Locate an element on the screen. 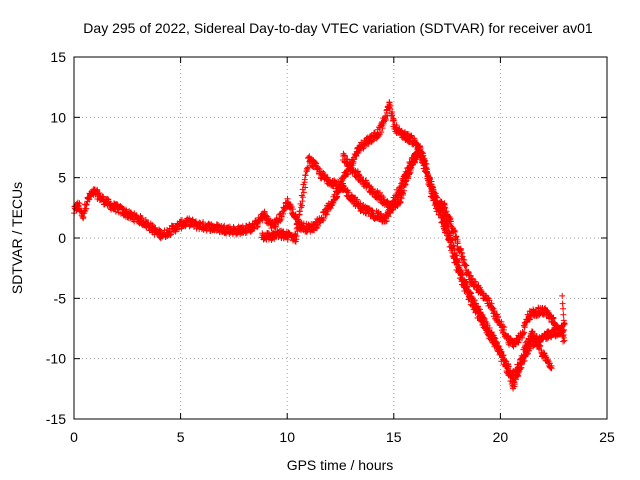 The width and height of the screenshot is (640, 480). x-tick-label: 5 is located at coordinates (181, 437).